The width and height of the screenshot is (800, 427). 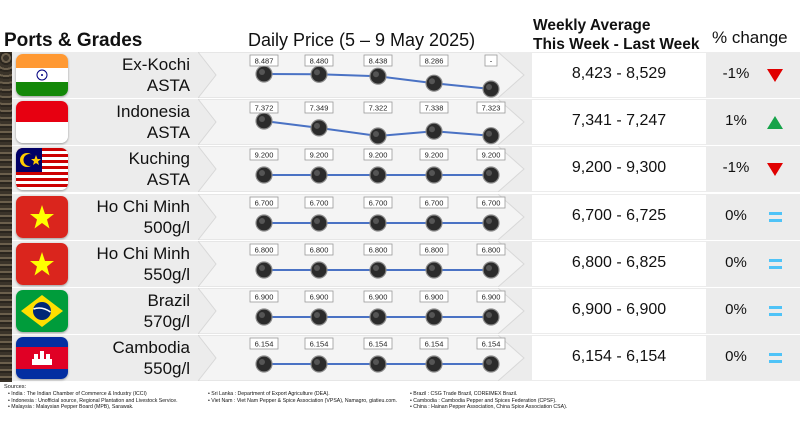 What do you see at coordinates (155, 64) in the screenshot?
I see `port-name: Ex-Kochi` at bounding box center [155, 64].